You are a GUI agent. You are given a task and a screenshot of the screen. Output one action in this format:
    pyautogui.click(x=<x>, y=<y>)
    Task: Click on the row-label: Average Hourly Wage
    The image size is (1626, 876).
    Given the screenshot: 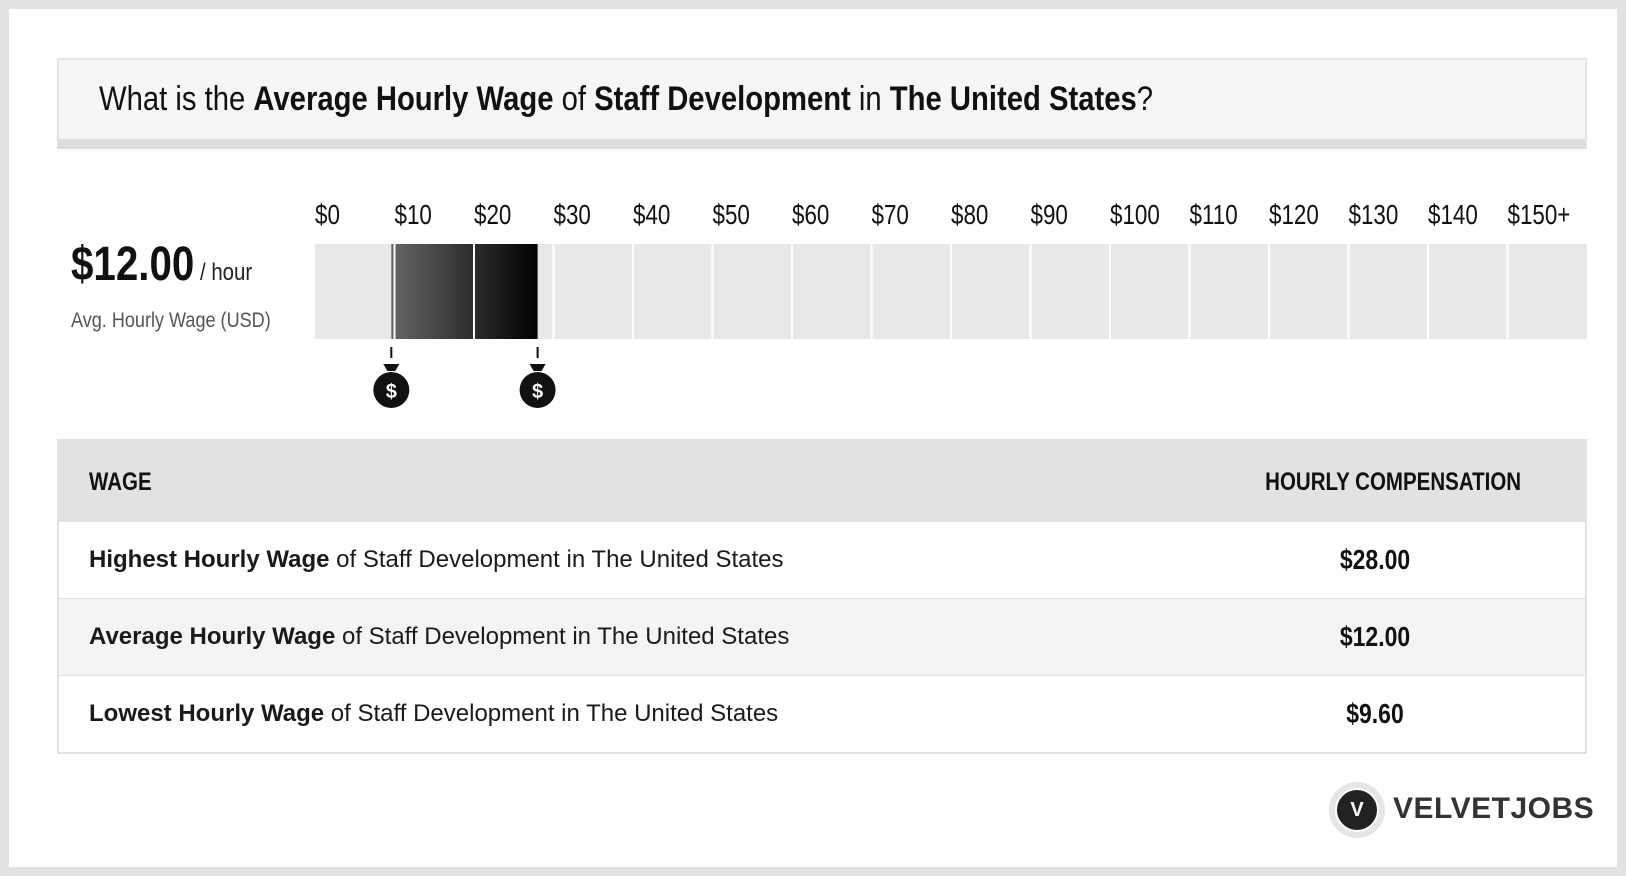 What is the action you would take?
    pyautogui.click(x=212, y=636)
    